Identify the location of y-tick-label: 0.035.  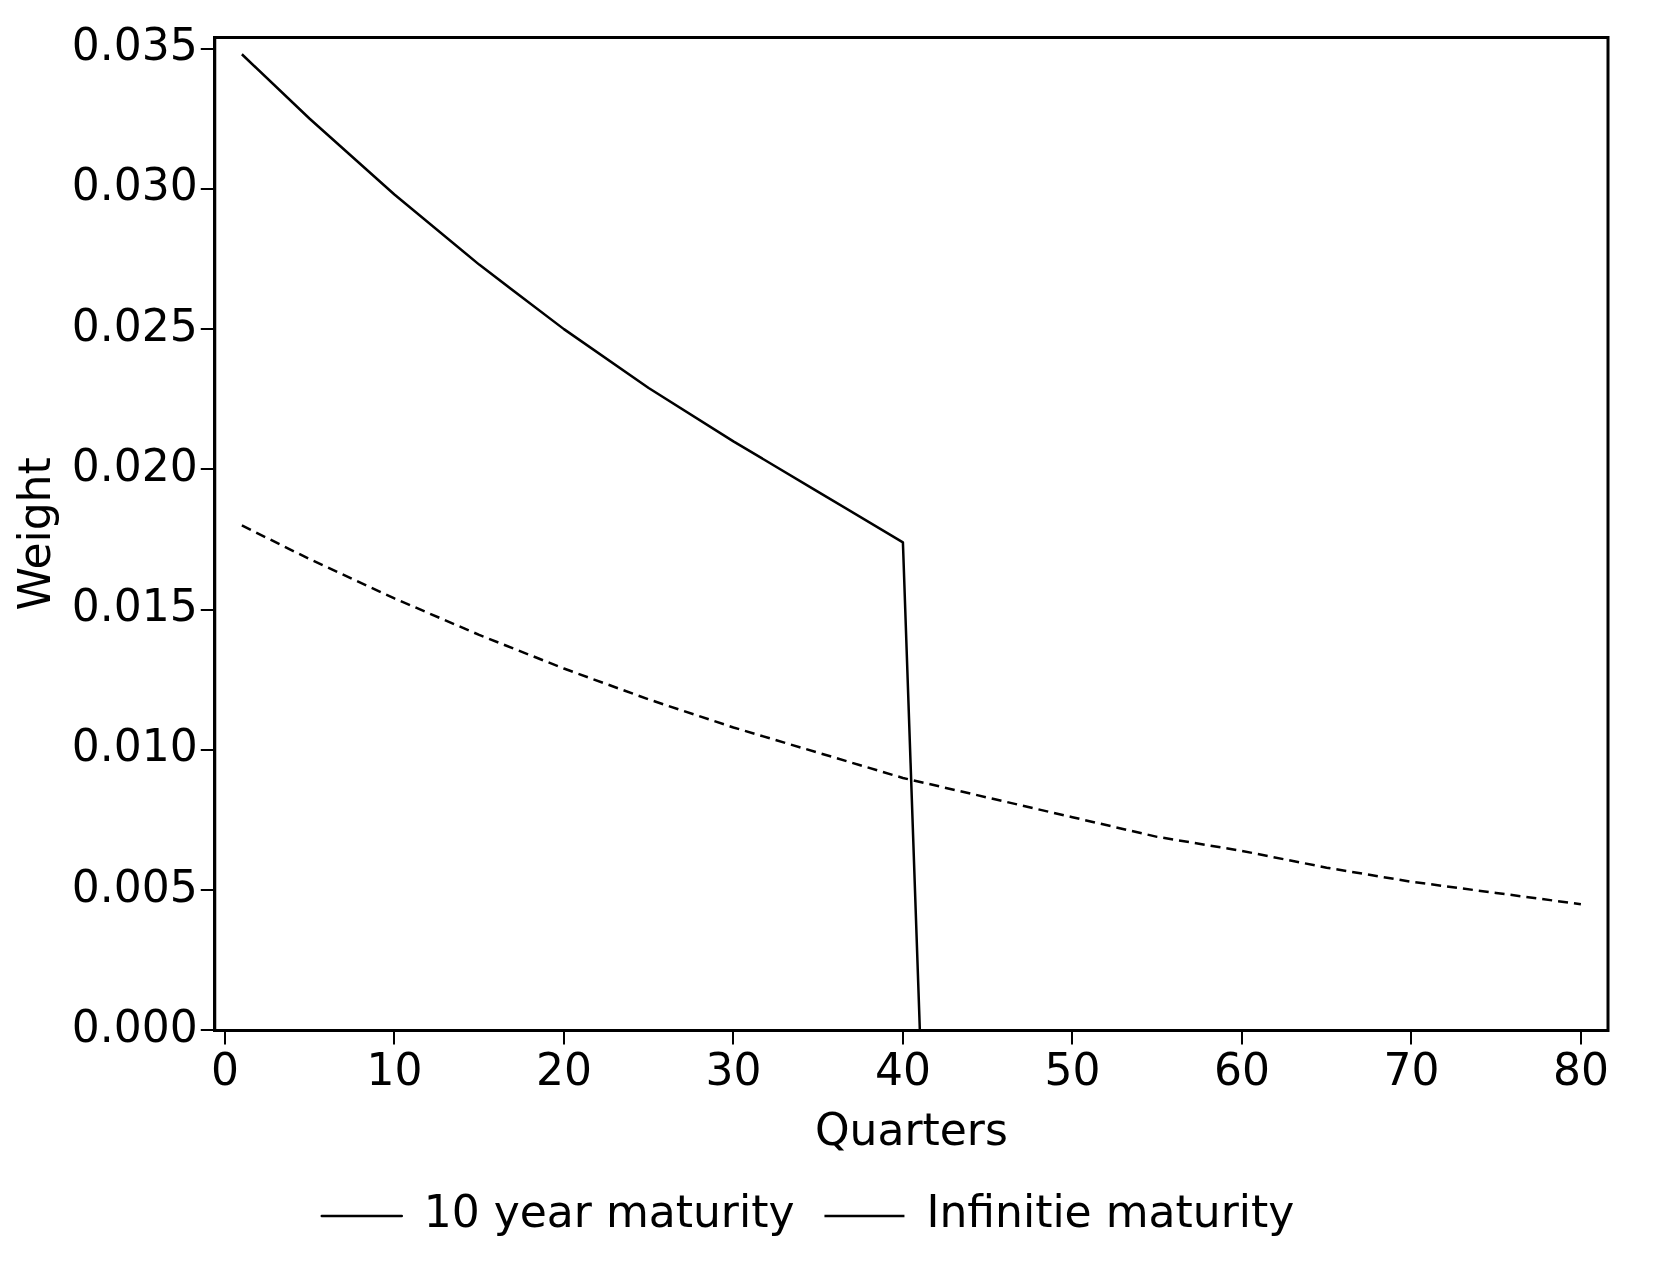
(134, 45).